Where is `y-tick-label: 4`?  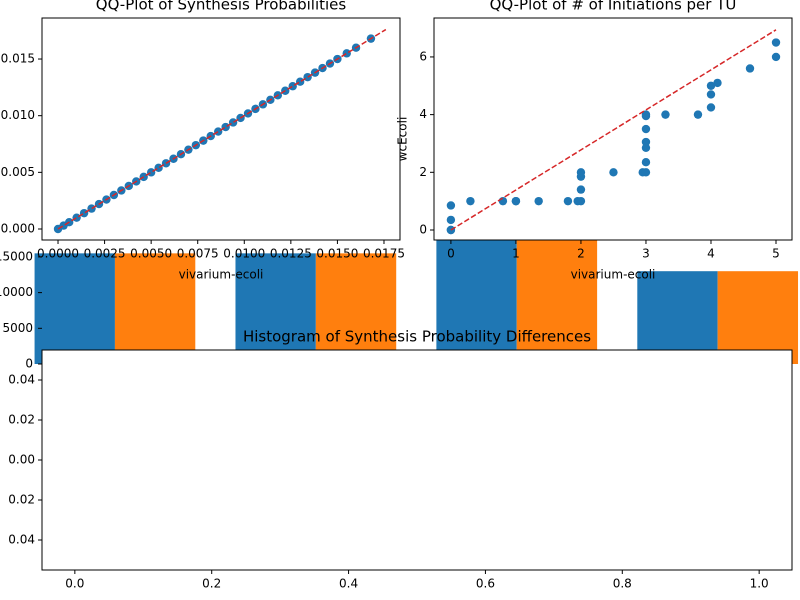 y-tick-label: 4 is located at coordinates (423, 114).